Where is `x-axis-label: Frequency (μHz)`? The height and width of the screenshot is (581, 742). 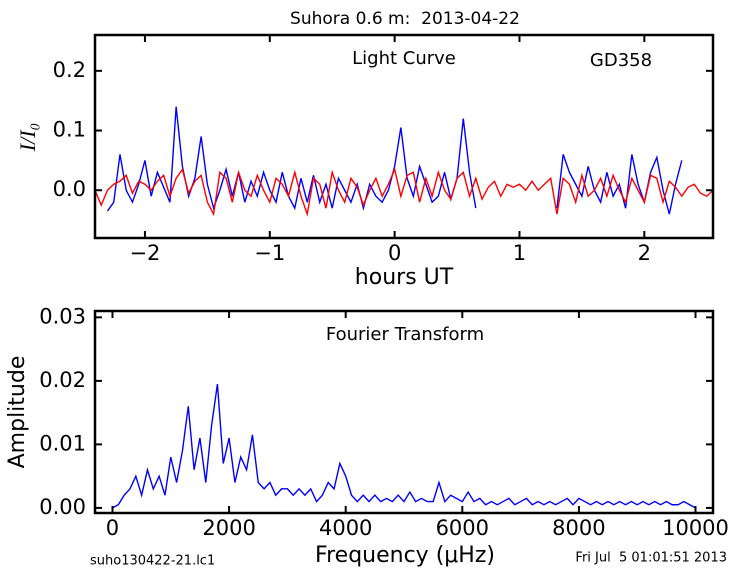 x-axis-label: Frequency (μHz) is located at coordinates (405, 555).